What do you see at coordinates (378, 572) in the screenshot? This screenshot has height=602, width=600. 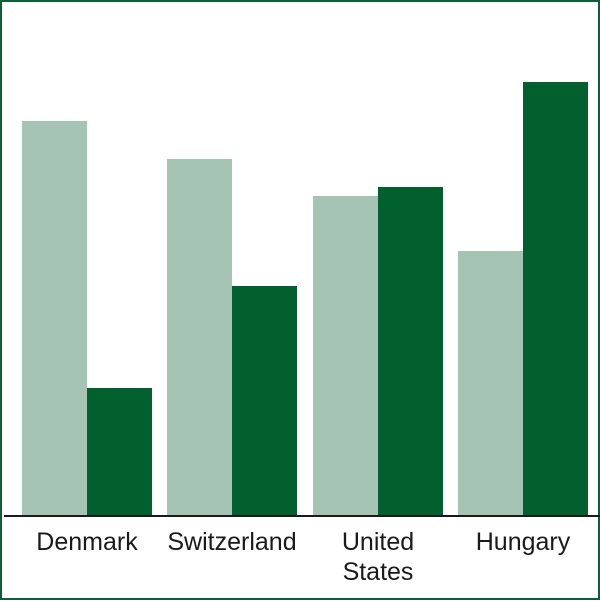 I see `x-tick-label-line: States` at bounding box center [378, 572].